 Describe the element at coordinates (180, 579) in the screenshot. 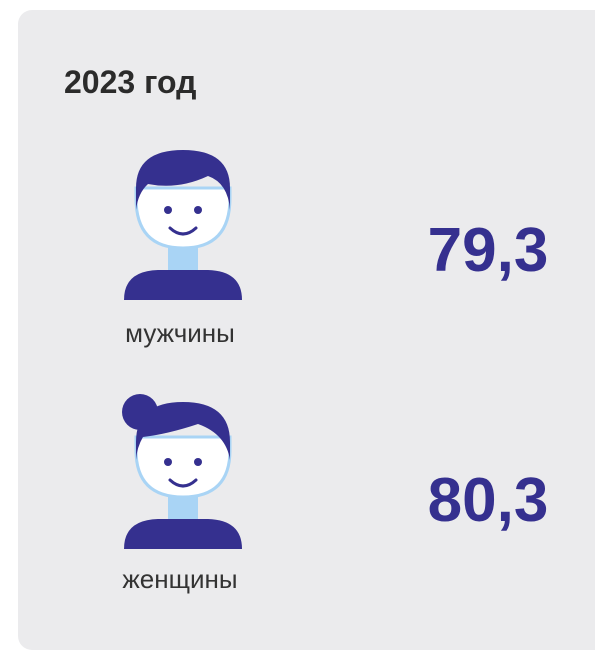

I see `item-label: женщины` at that location.